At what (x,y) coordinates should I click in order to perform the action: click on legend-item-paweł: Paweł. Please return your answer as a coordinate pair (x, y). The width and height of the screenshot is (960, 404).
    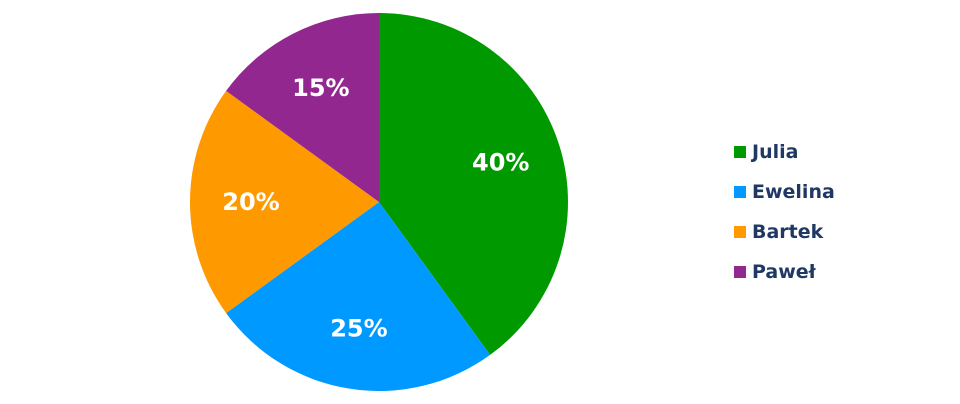
    Looking at the image, I should click on (784, 272).